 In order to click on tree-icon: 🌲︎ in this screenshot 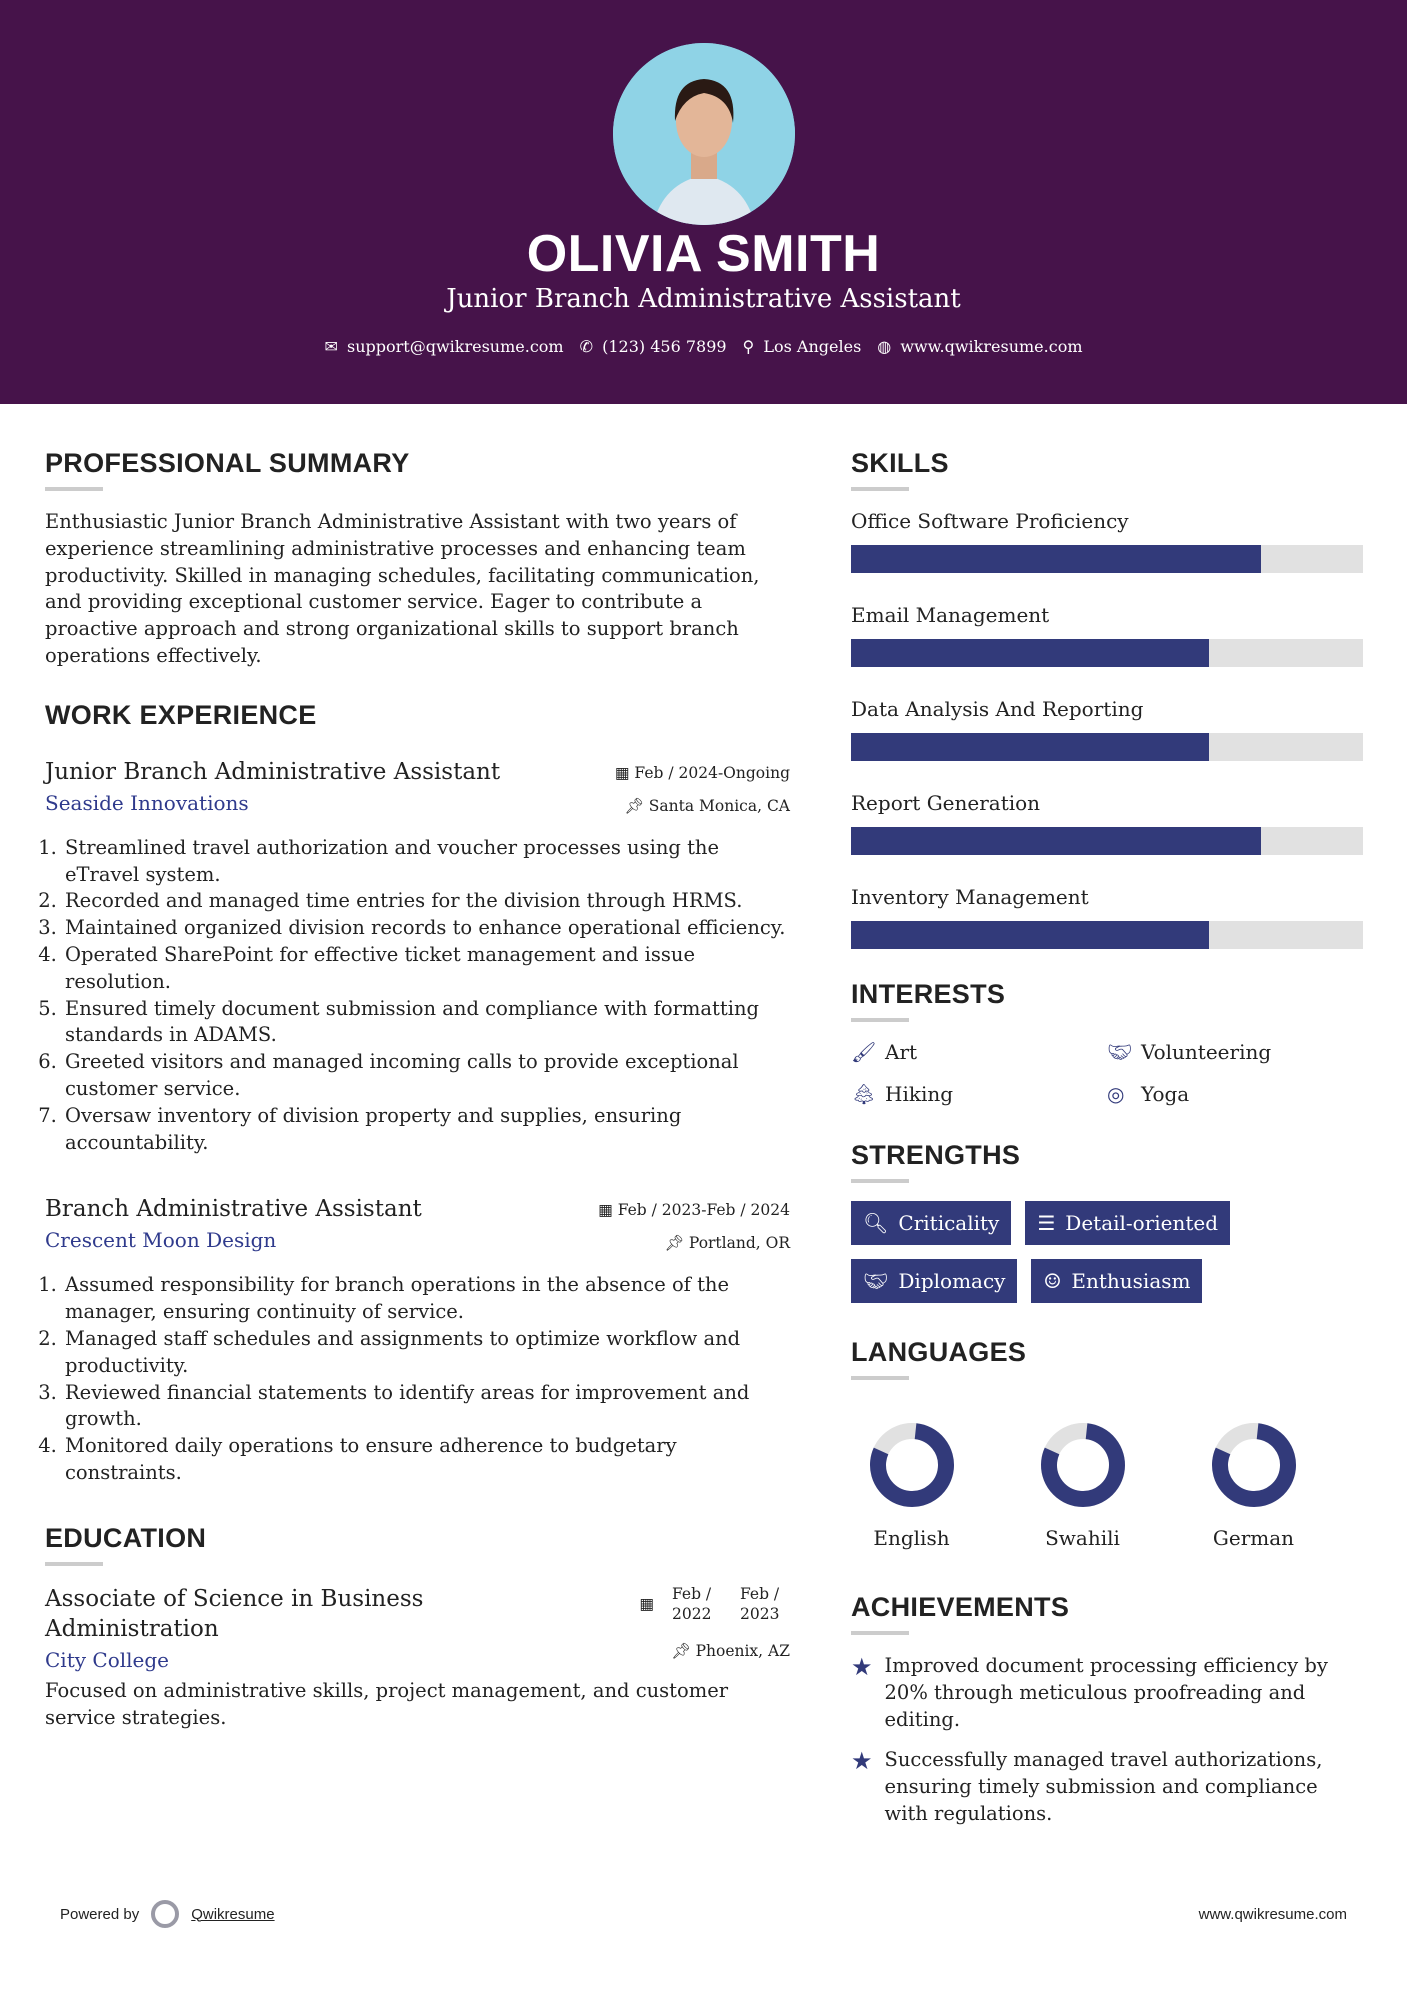, I will do `click(864, 1094)`.